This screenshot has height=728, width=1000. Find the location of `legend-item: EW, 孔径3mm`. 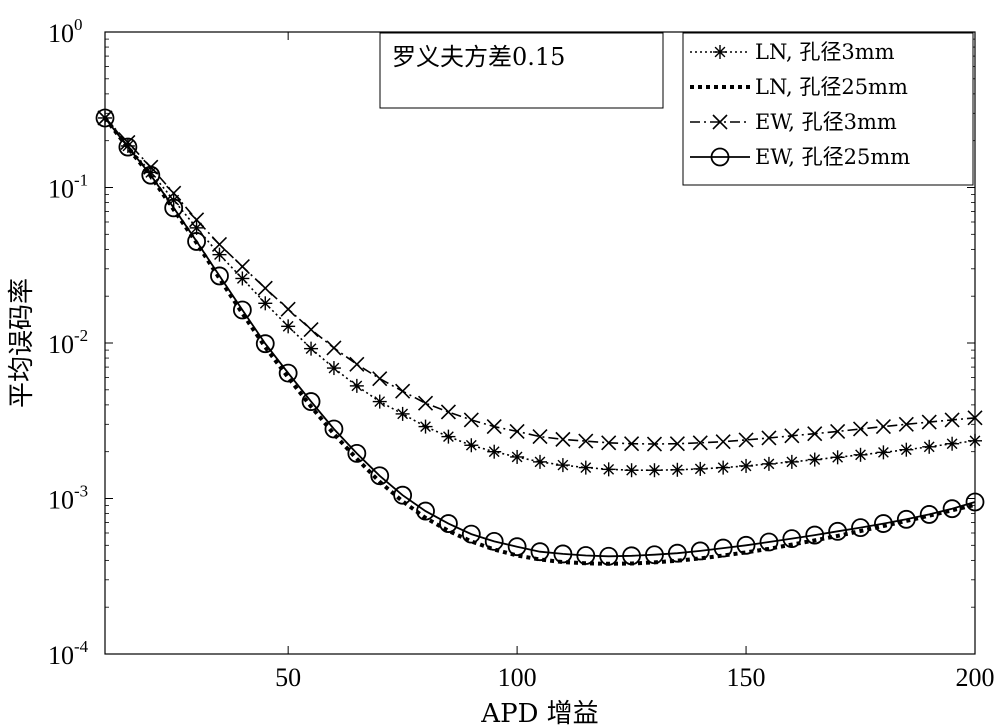

legend-item: EW, 孔径3mm is located at coordinates (793, 122).